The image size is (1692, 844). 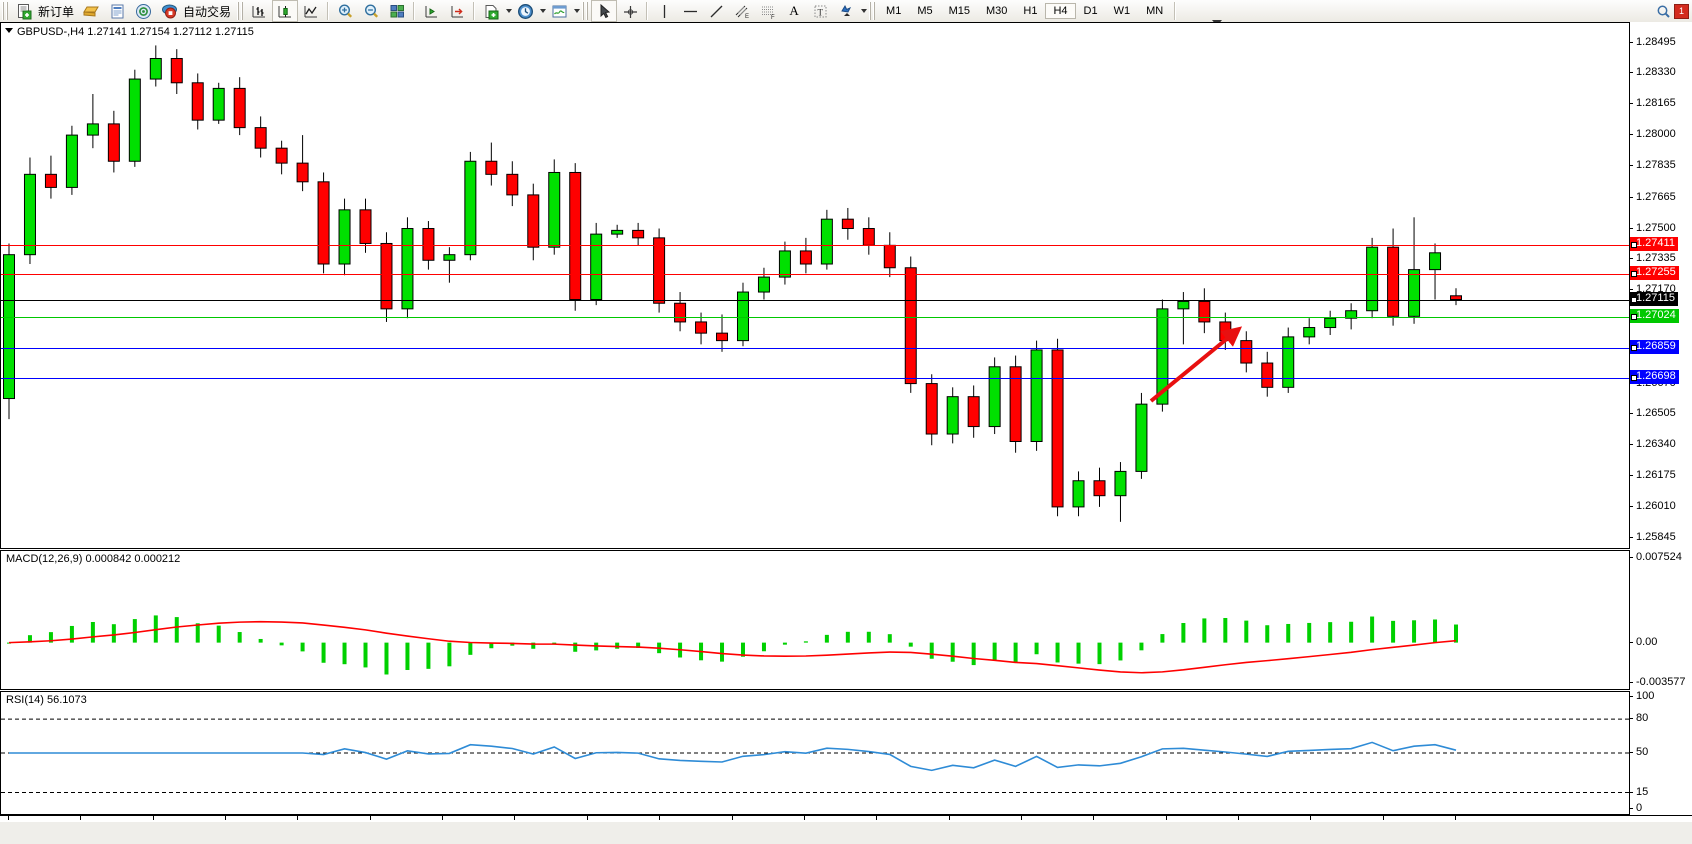 What do you see at coordinates (169, 11) in the screenshot?
I see `autotrading-icon` at bounding box center [169, 11].